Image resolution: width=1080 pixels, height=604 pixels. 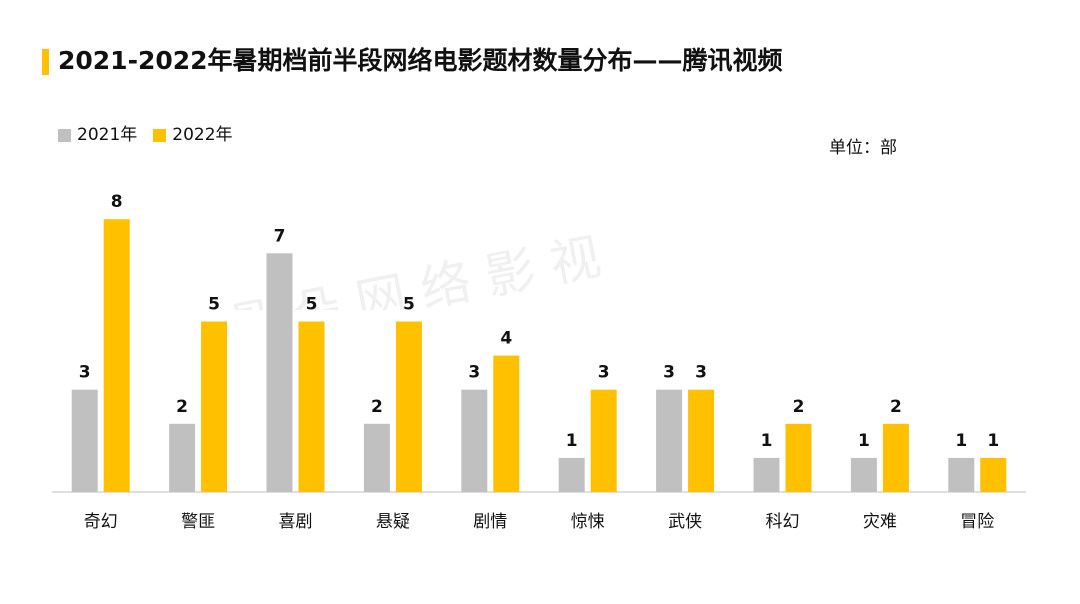 I want to click on data-label-2022: 4, so click(x=506, y=339).